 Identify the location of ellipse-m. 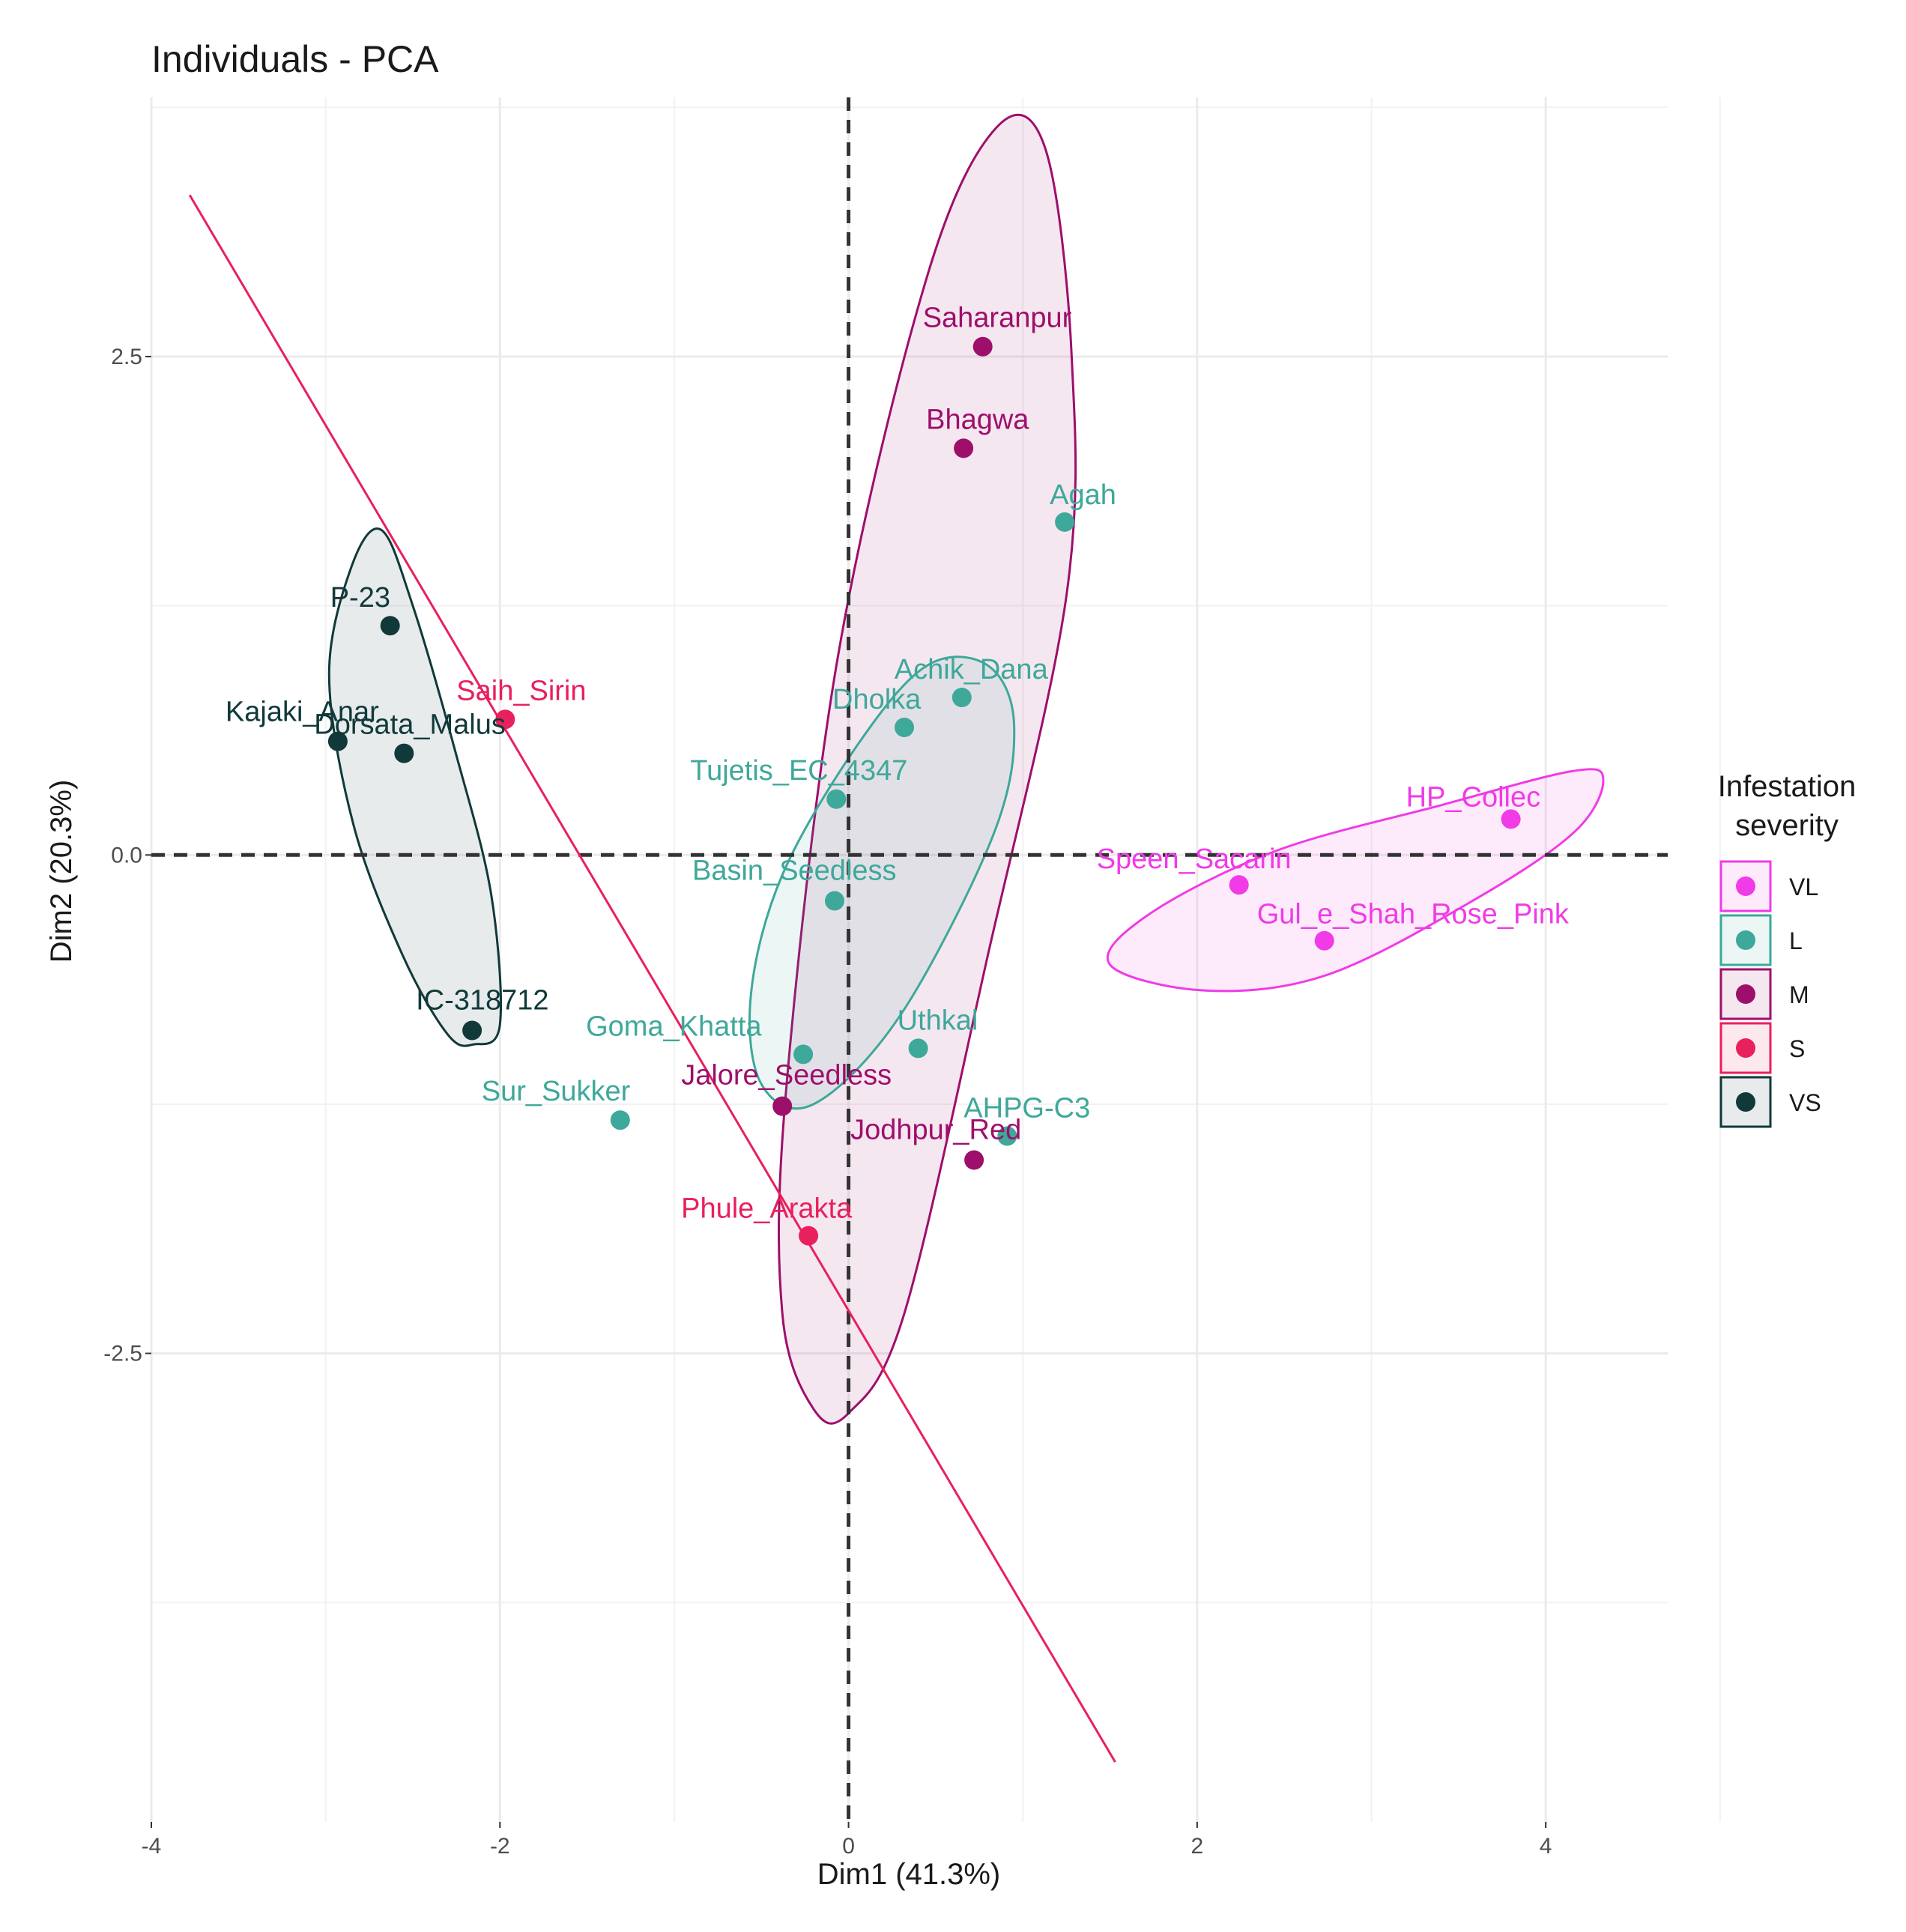
(927, 769).